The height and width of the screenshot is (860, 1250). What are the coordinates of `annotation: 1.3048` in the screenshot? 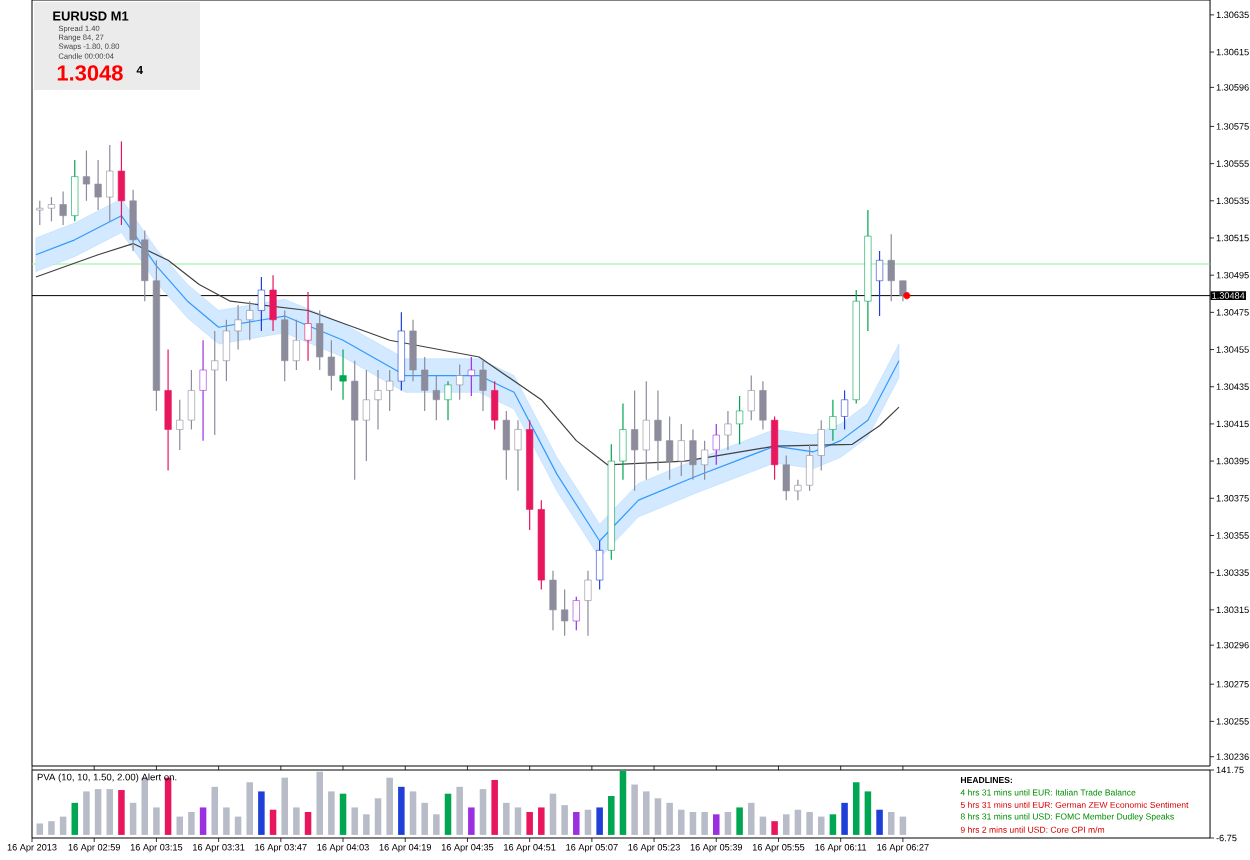 It's located at (90, 73).